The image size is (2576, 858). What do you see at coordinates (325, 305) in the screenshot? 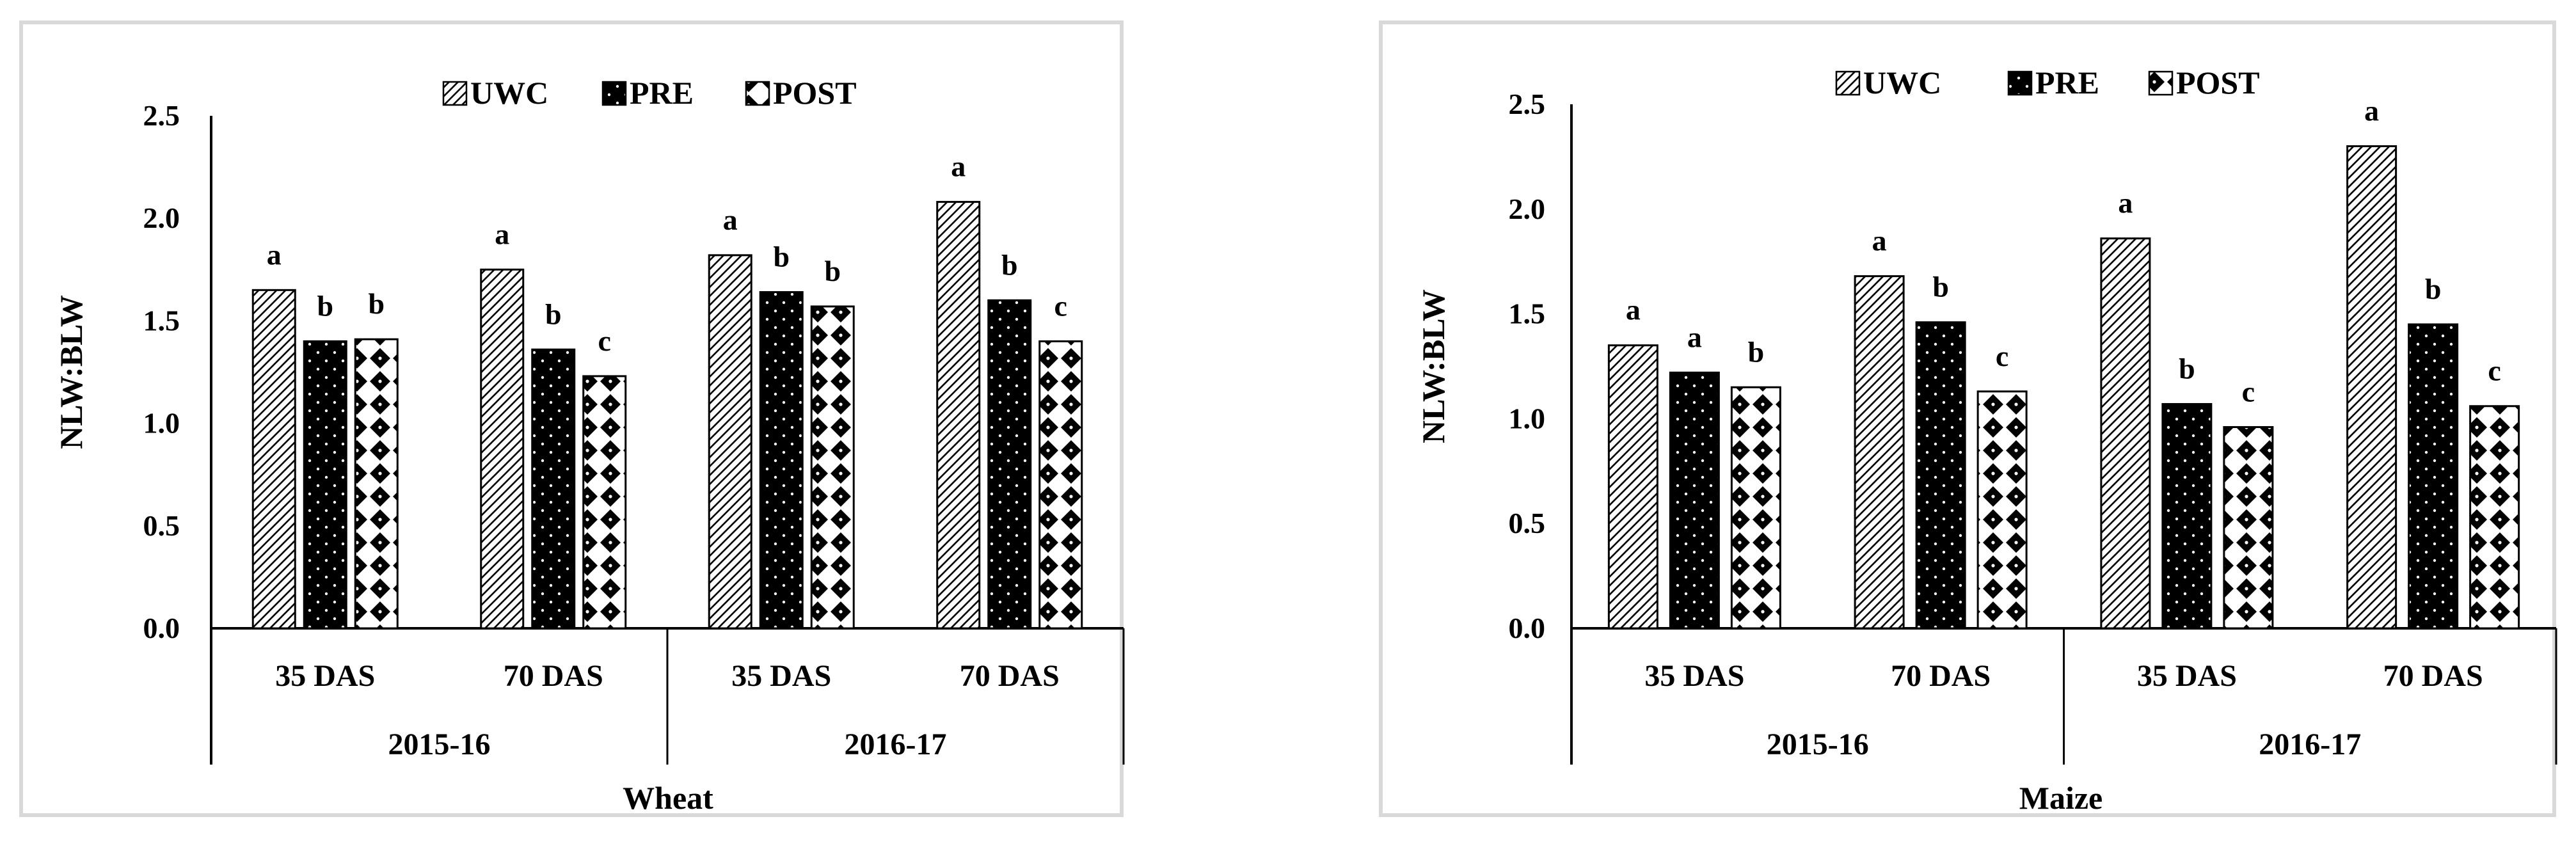
I see `bar-letter-pre-0: b` at bounding box center [325, 305].